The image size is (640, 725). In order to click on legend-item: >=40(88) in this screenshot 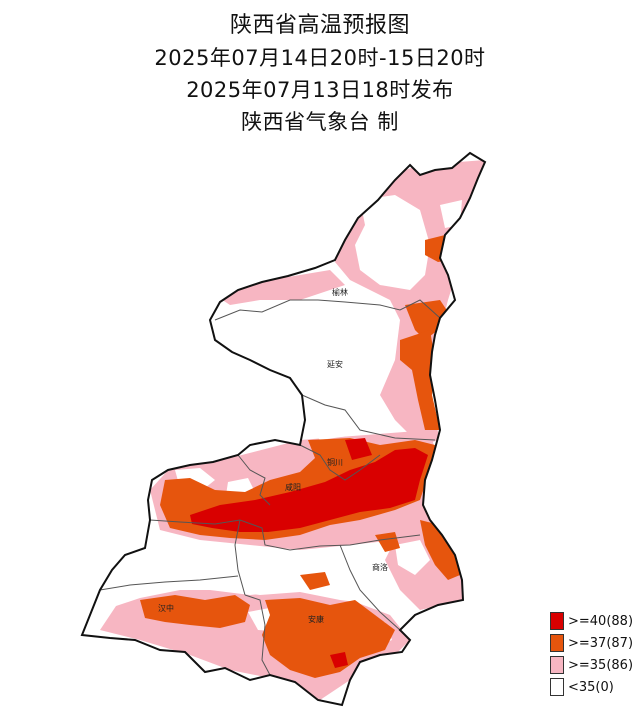, I will do `click(594, 621)`.